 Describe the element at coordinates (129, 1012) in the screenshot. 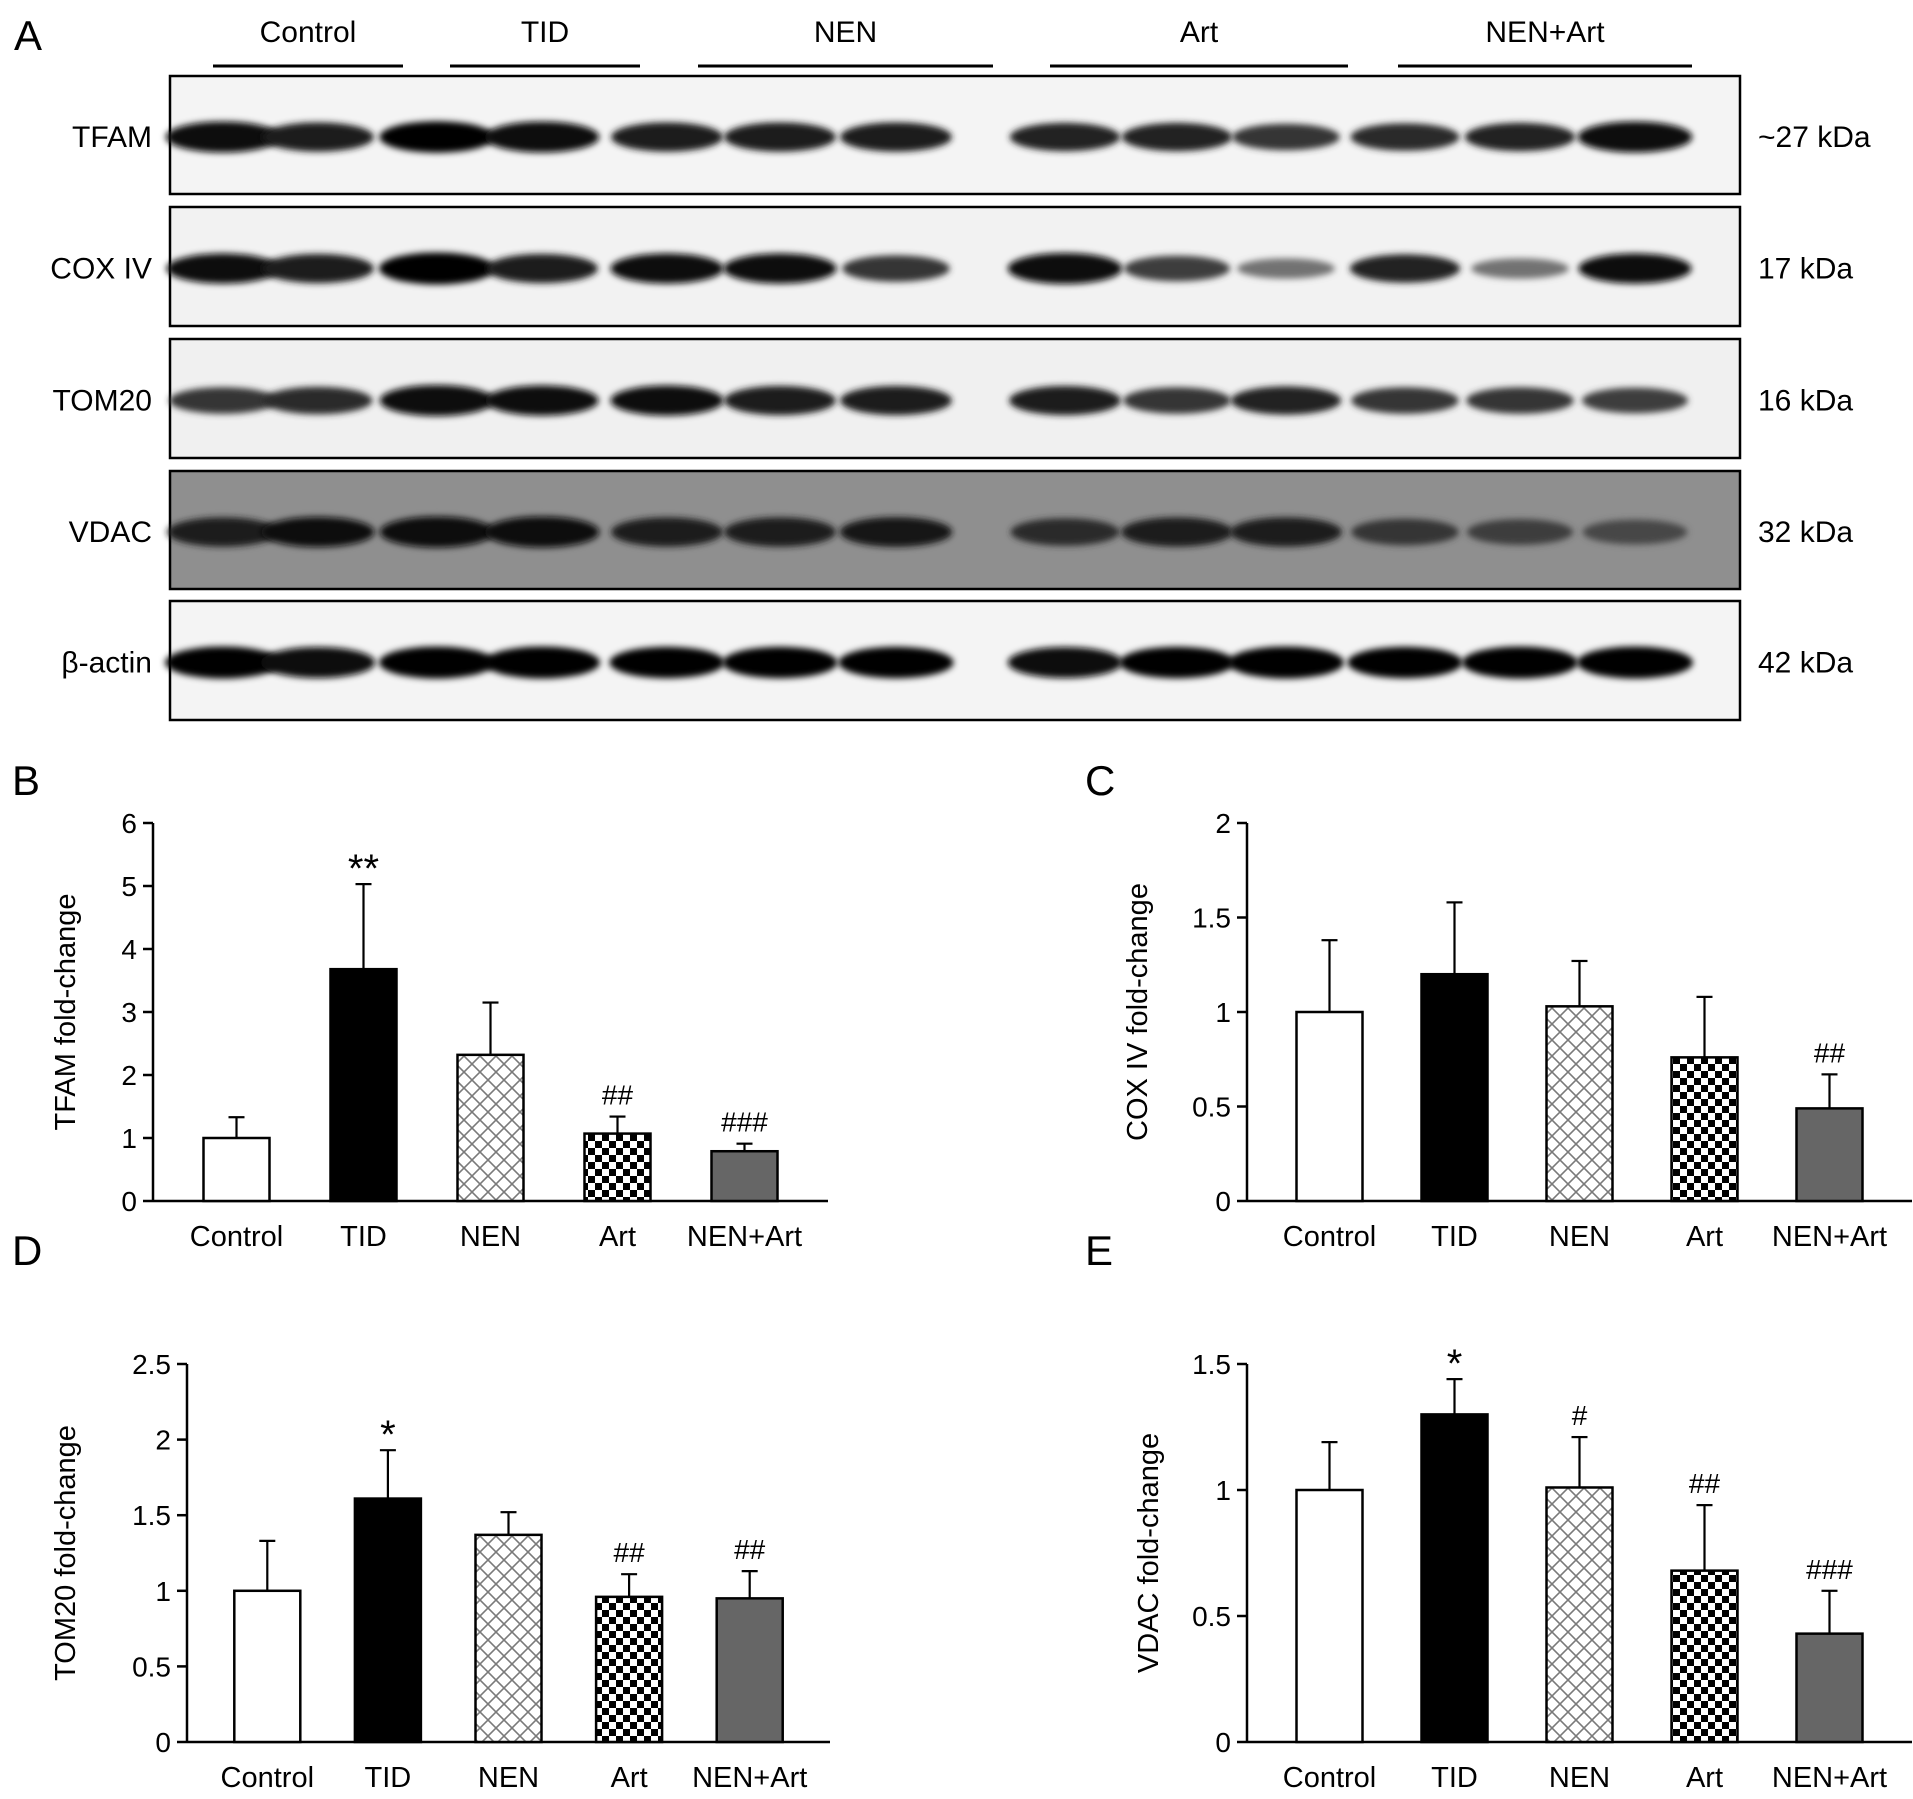

I see `y-tick-label: 3` at that location.